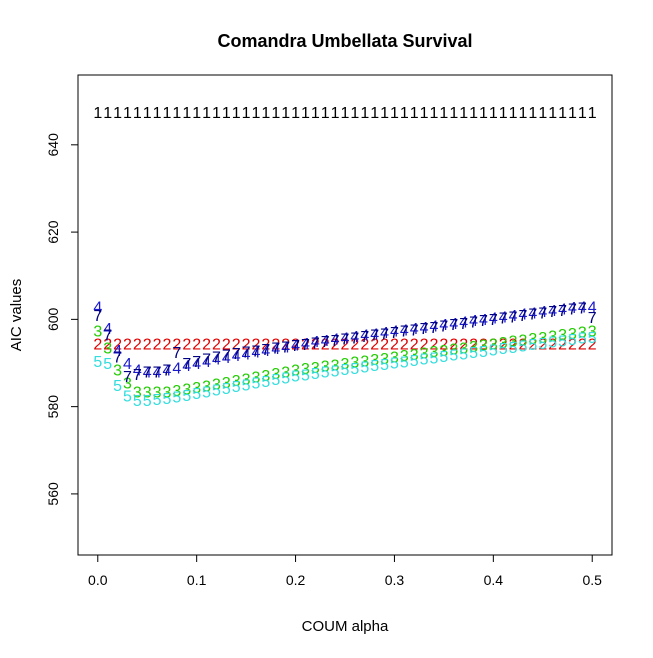  Describe the element at coordinates (53, 232) in the screenshot. I see `y-tick-label: 620` at that location.